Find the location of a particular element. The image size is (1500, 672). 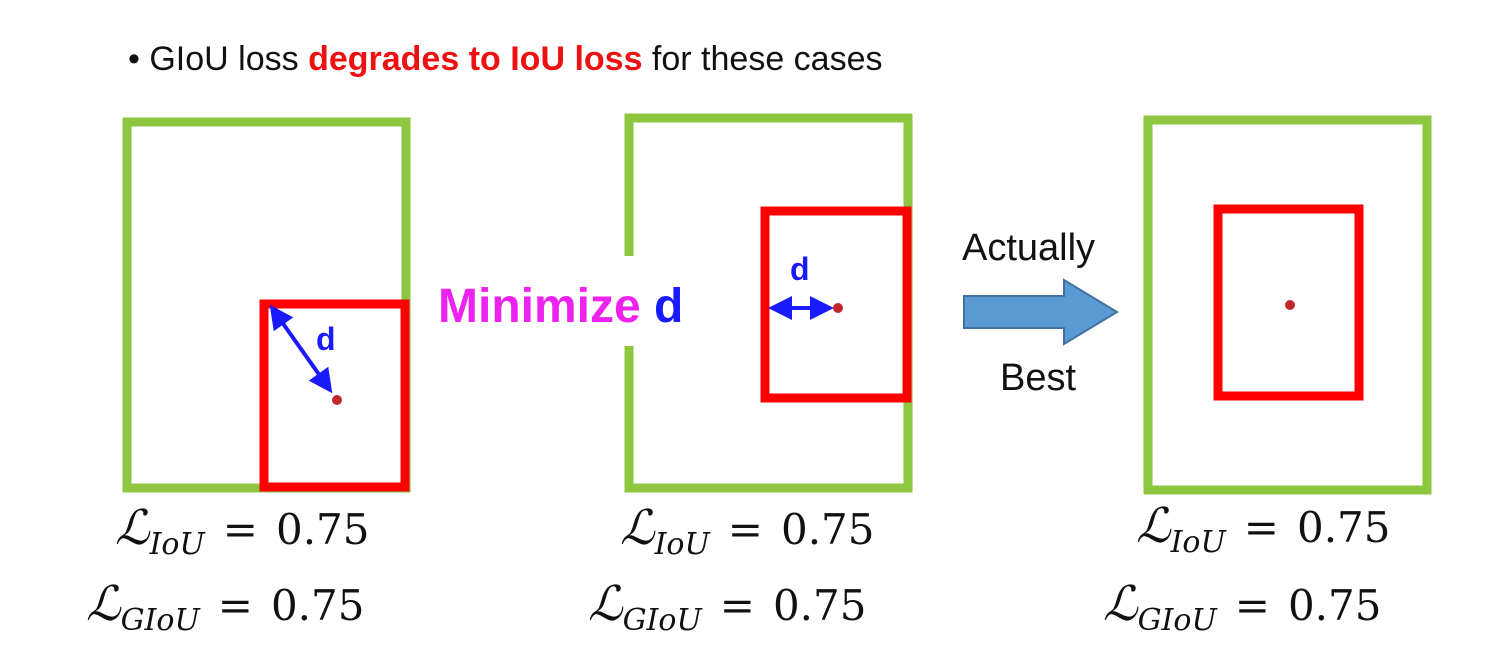

case-3-target-box is located at coordinates (1287, 305).